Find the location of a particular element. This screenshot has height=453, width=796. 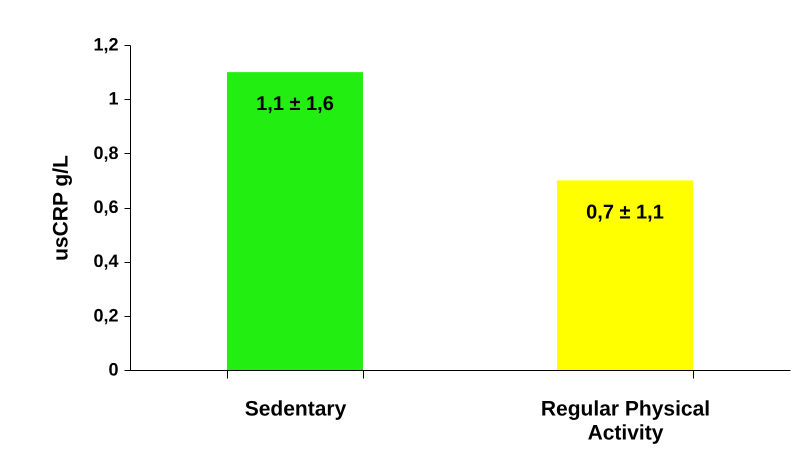

y-axis-title: usCRP g/L is located at coordinates (60, 207).